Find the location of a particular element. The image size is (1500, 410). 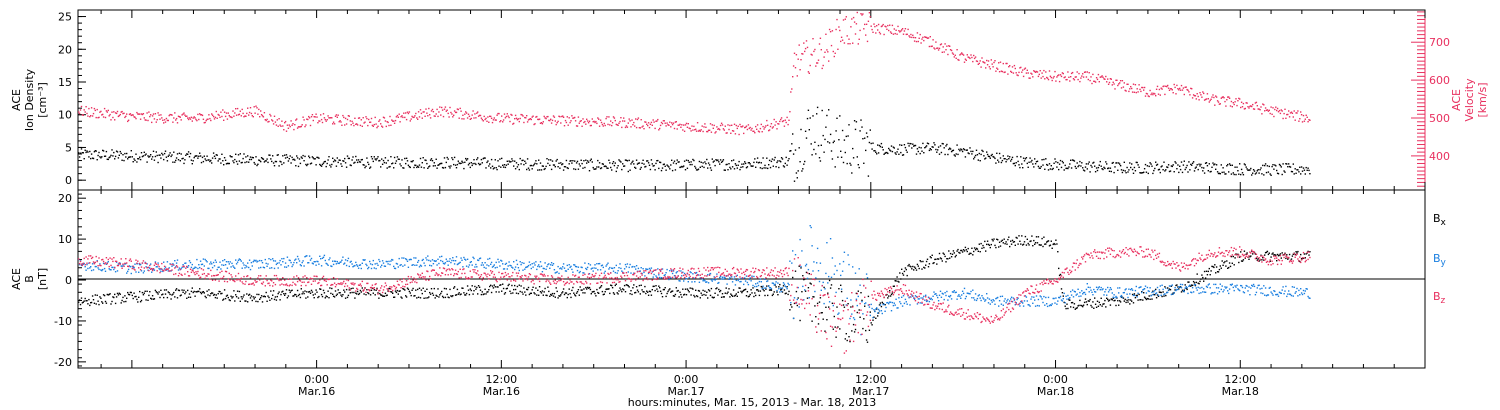

b-axis-label-line2: B is located at coordinates (29, 279).